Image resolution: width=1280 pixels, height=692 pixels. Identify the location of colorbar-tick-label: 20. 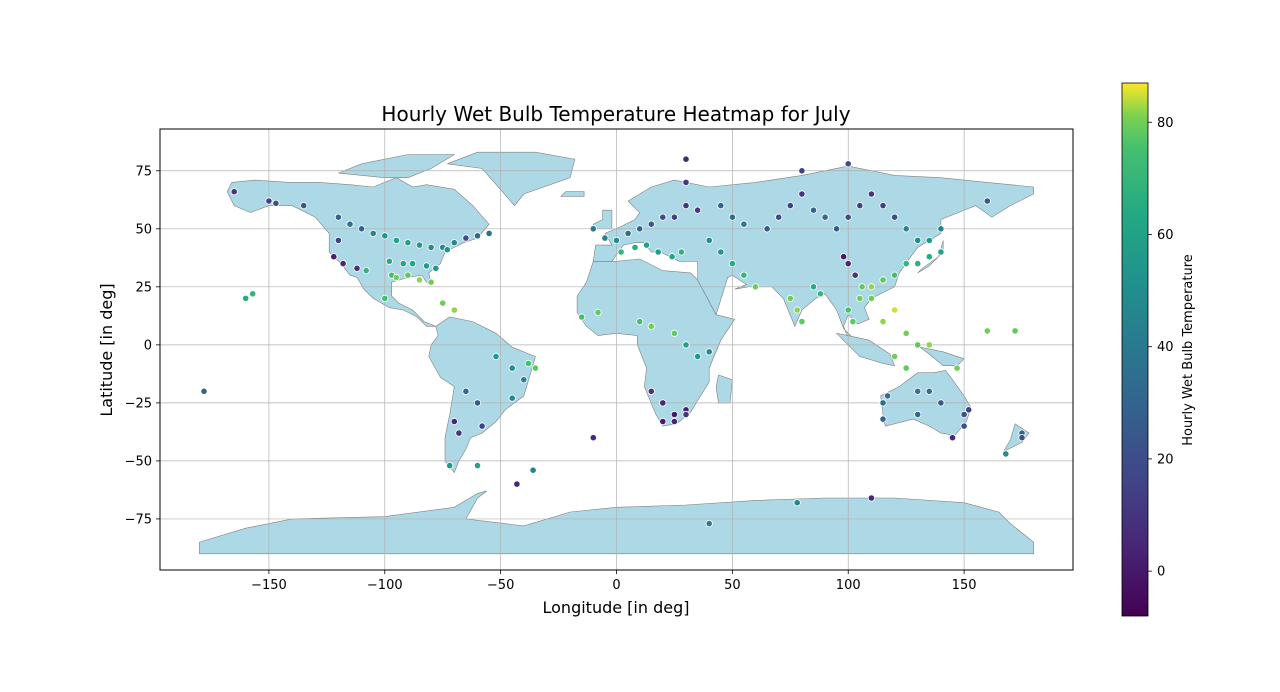
(1165, 459).